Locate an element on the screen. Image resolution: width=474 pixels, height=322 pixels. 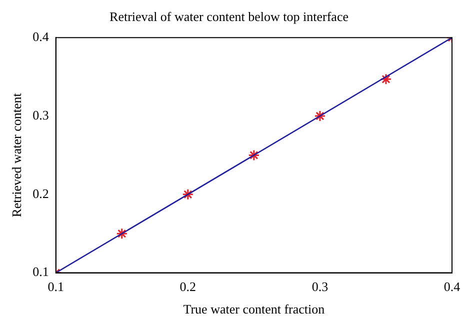
x-tick-label: 0.3 is located at coordinates (320, 286).